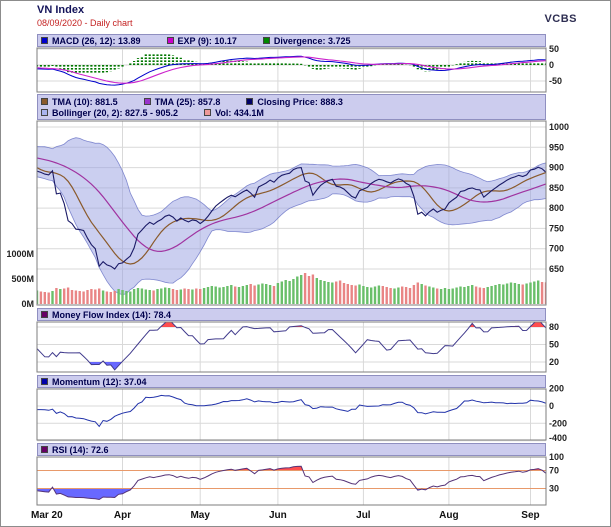  What do you see at coordinates (85, 101) in the screenshot?
I see `tma10-label: TMA (10): 881.5` at bounding box center [85, 101].